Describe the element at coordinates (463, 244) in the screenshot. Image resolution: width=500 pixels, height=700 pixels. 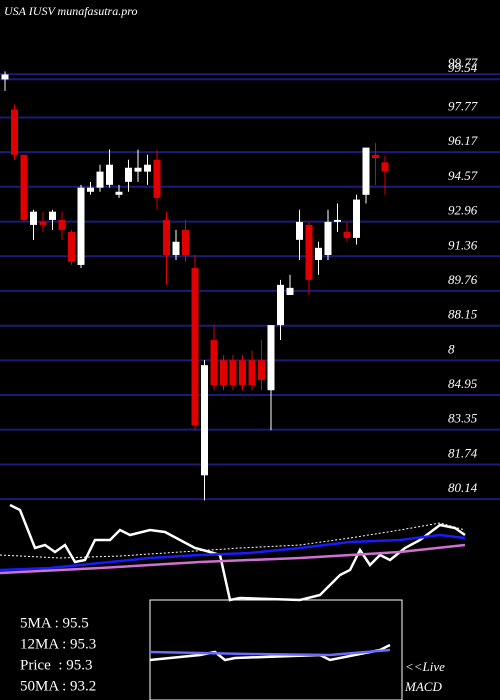
I see `y-tick-label: 91.36` at that location.